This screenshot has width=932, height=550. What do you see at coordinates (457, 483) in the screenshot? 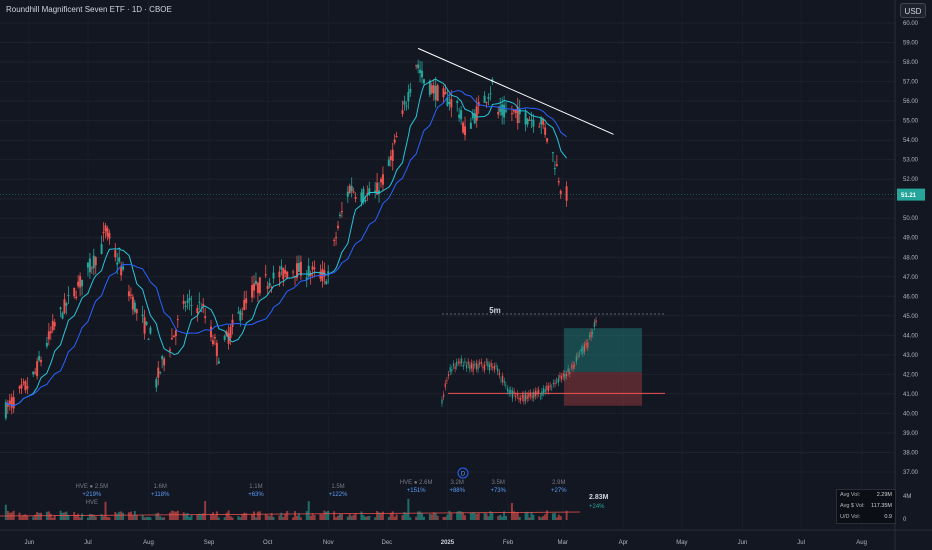
I see `volume-annotation: 3.2M` at bounding box center [457, 483].